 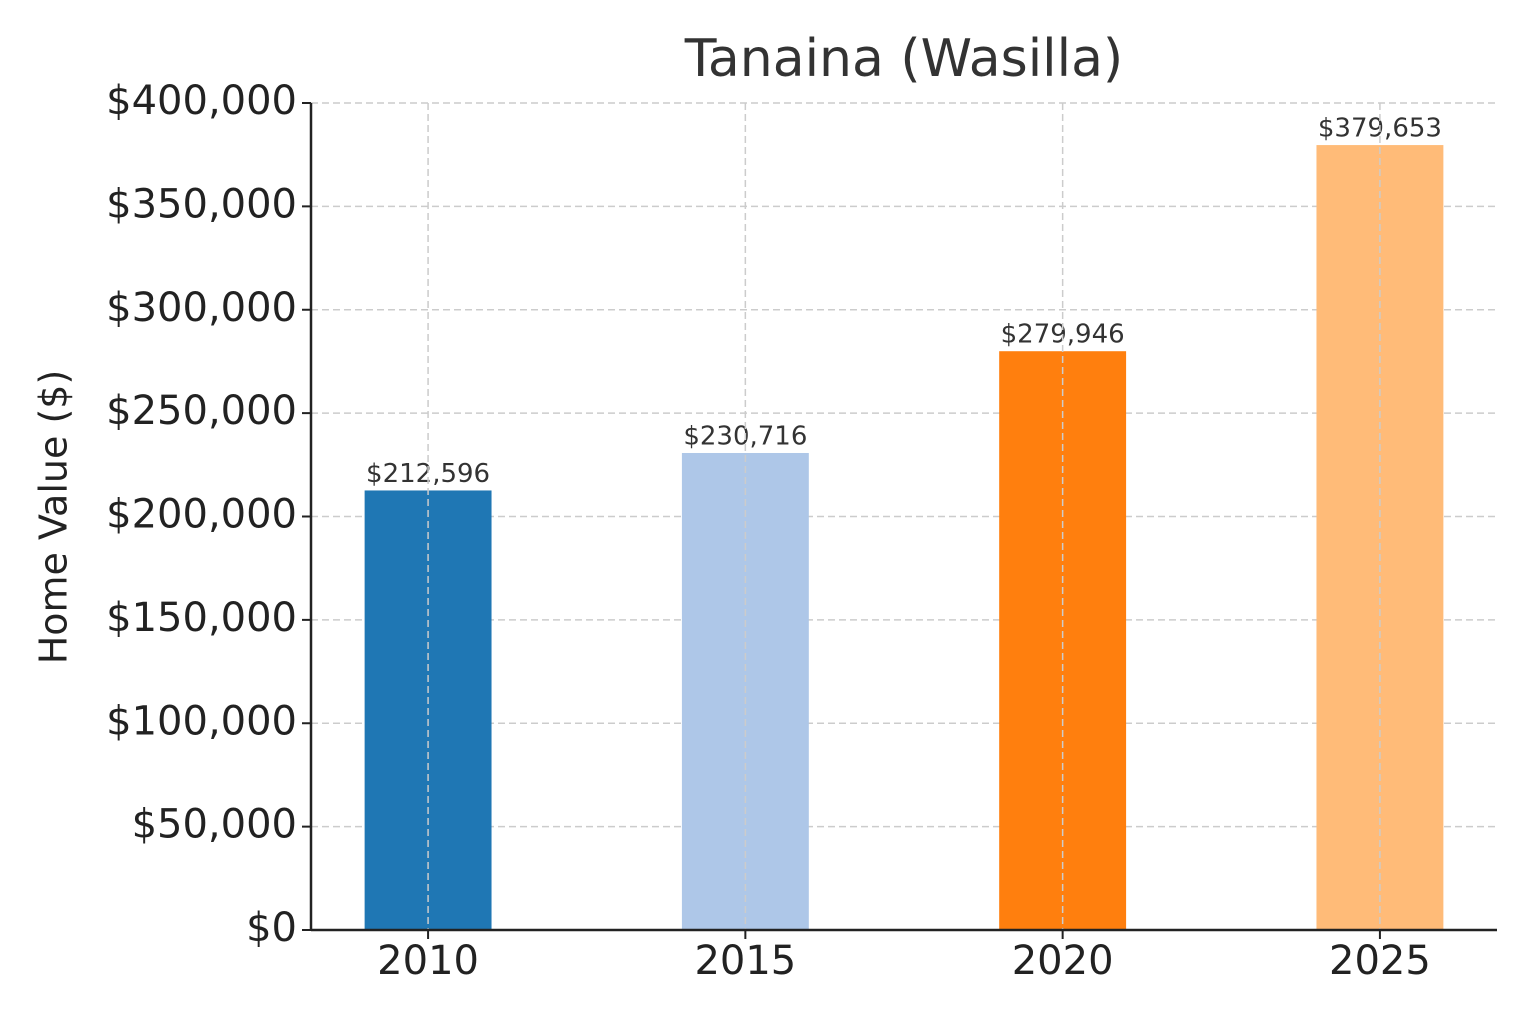 What do you see at coordinates (201, 101) in the screenshot?
I see `y-tick-label: $400,000` at bounding box center [201, 101].